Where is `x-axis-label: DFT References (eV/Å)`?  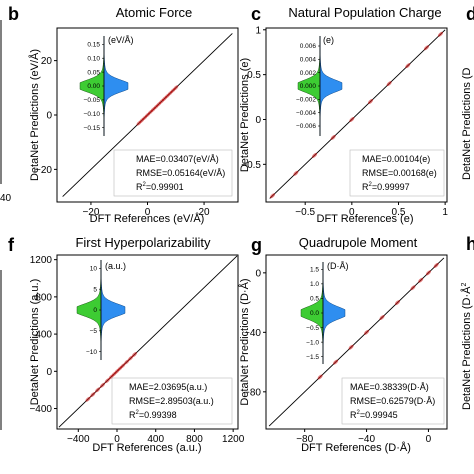
x-axis-label: DFT References (eV/Å) is located at coordinates (147, 218).